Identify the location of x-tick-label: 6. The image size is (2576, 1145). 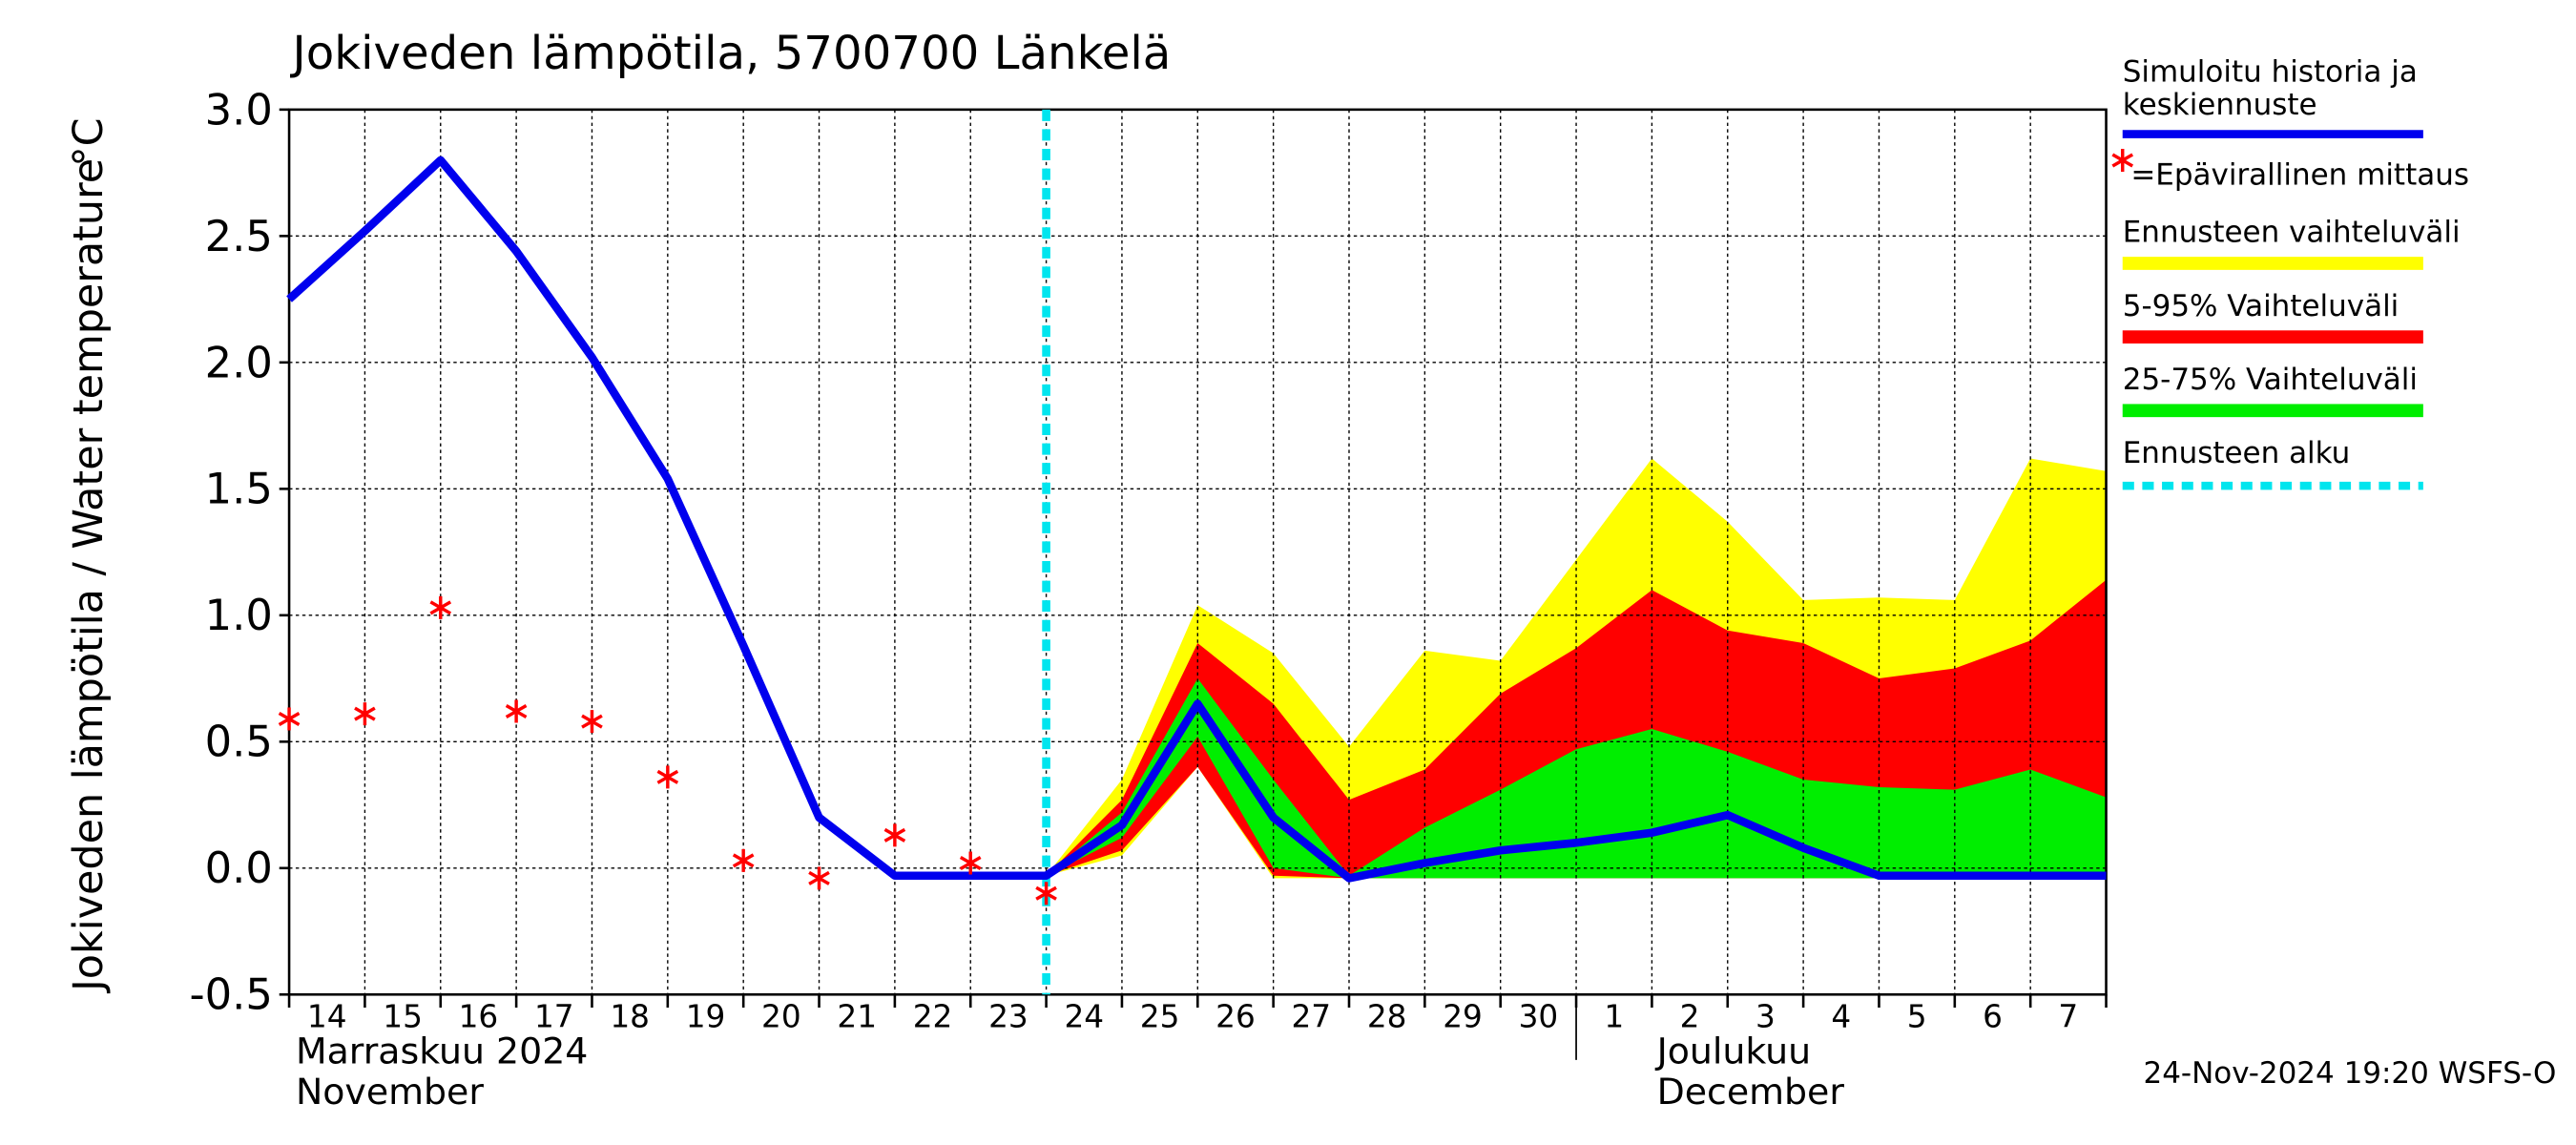
(1993, 1017).